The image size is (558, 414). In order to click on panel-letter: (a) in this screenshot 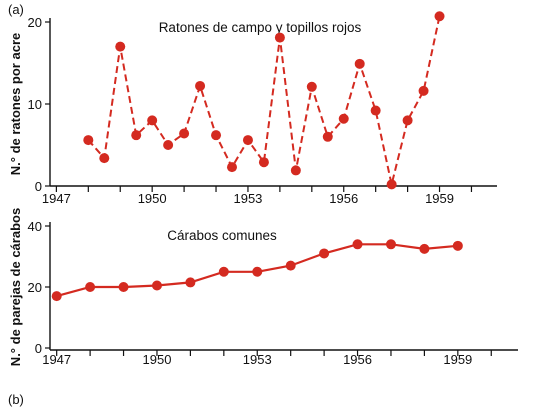, I will do `click(16, 9)`.